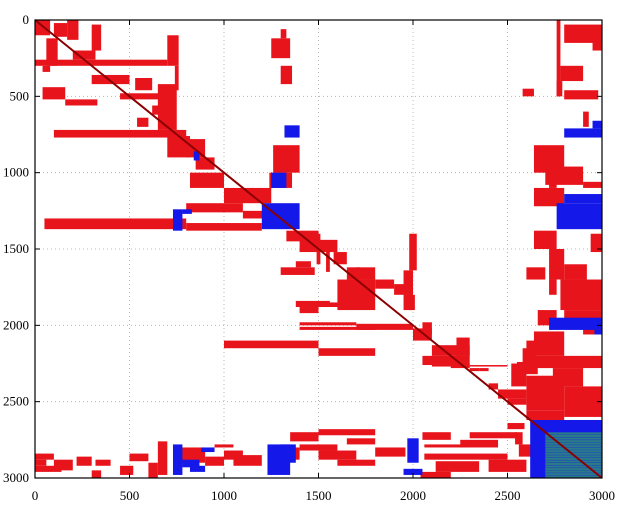  Describe the element at coordinates (16, 172) in the screenshot. I see `y-tick-label: 1000` at that location.